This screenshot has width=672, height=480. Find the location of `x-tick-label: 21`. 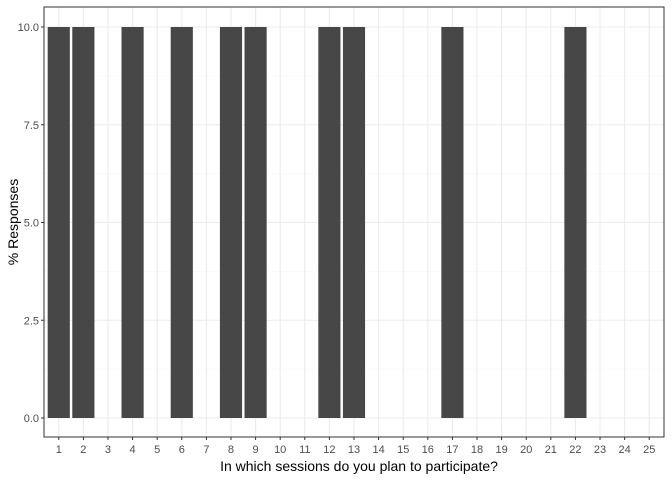

x-tick-label: 21 is located at coordinates (551, 450).